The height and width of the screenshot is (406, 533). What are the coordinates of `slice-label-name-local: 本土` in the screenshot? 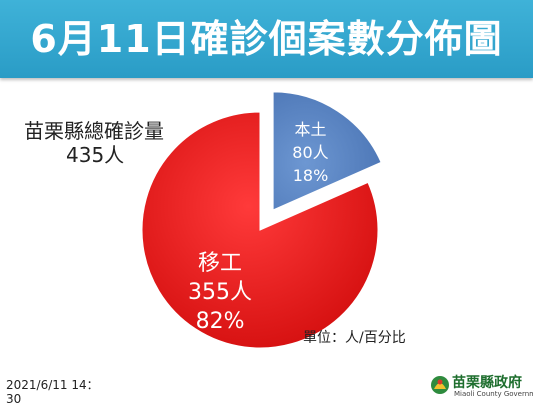 It's located at (310, 129).